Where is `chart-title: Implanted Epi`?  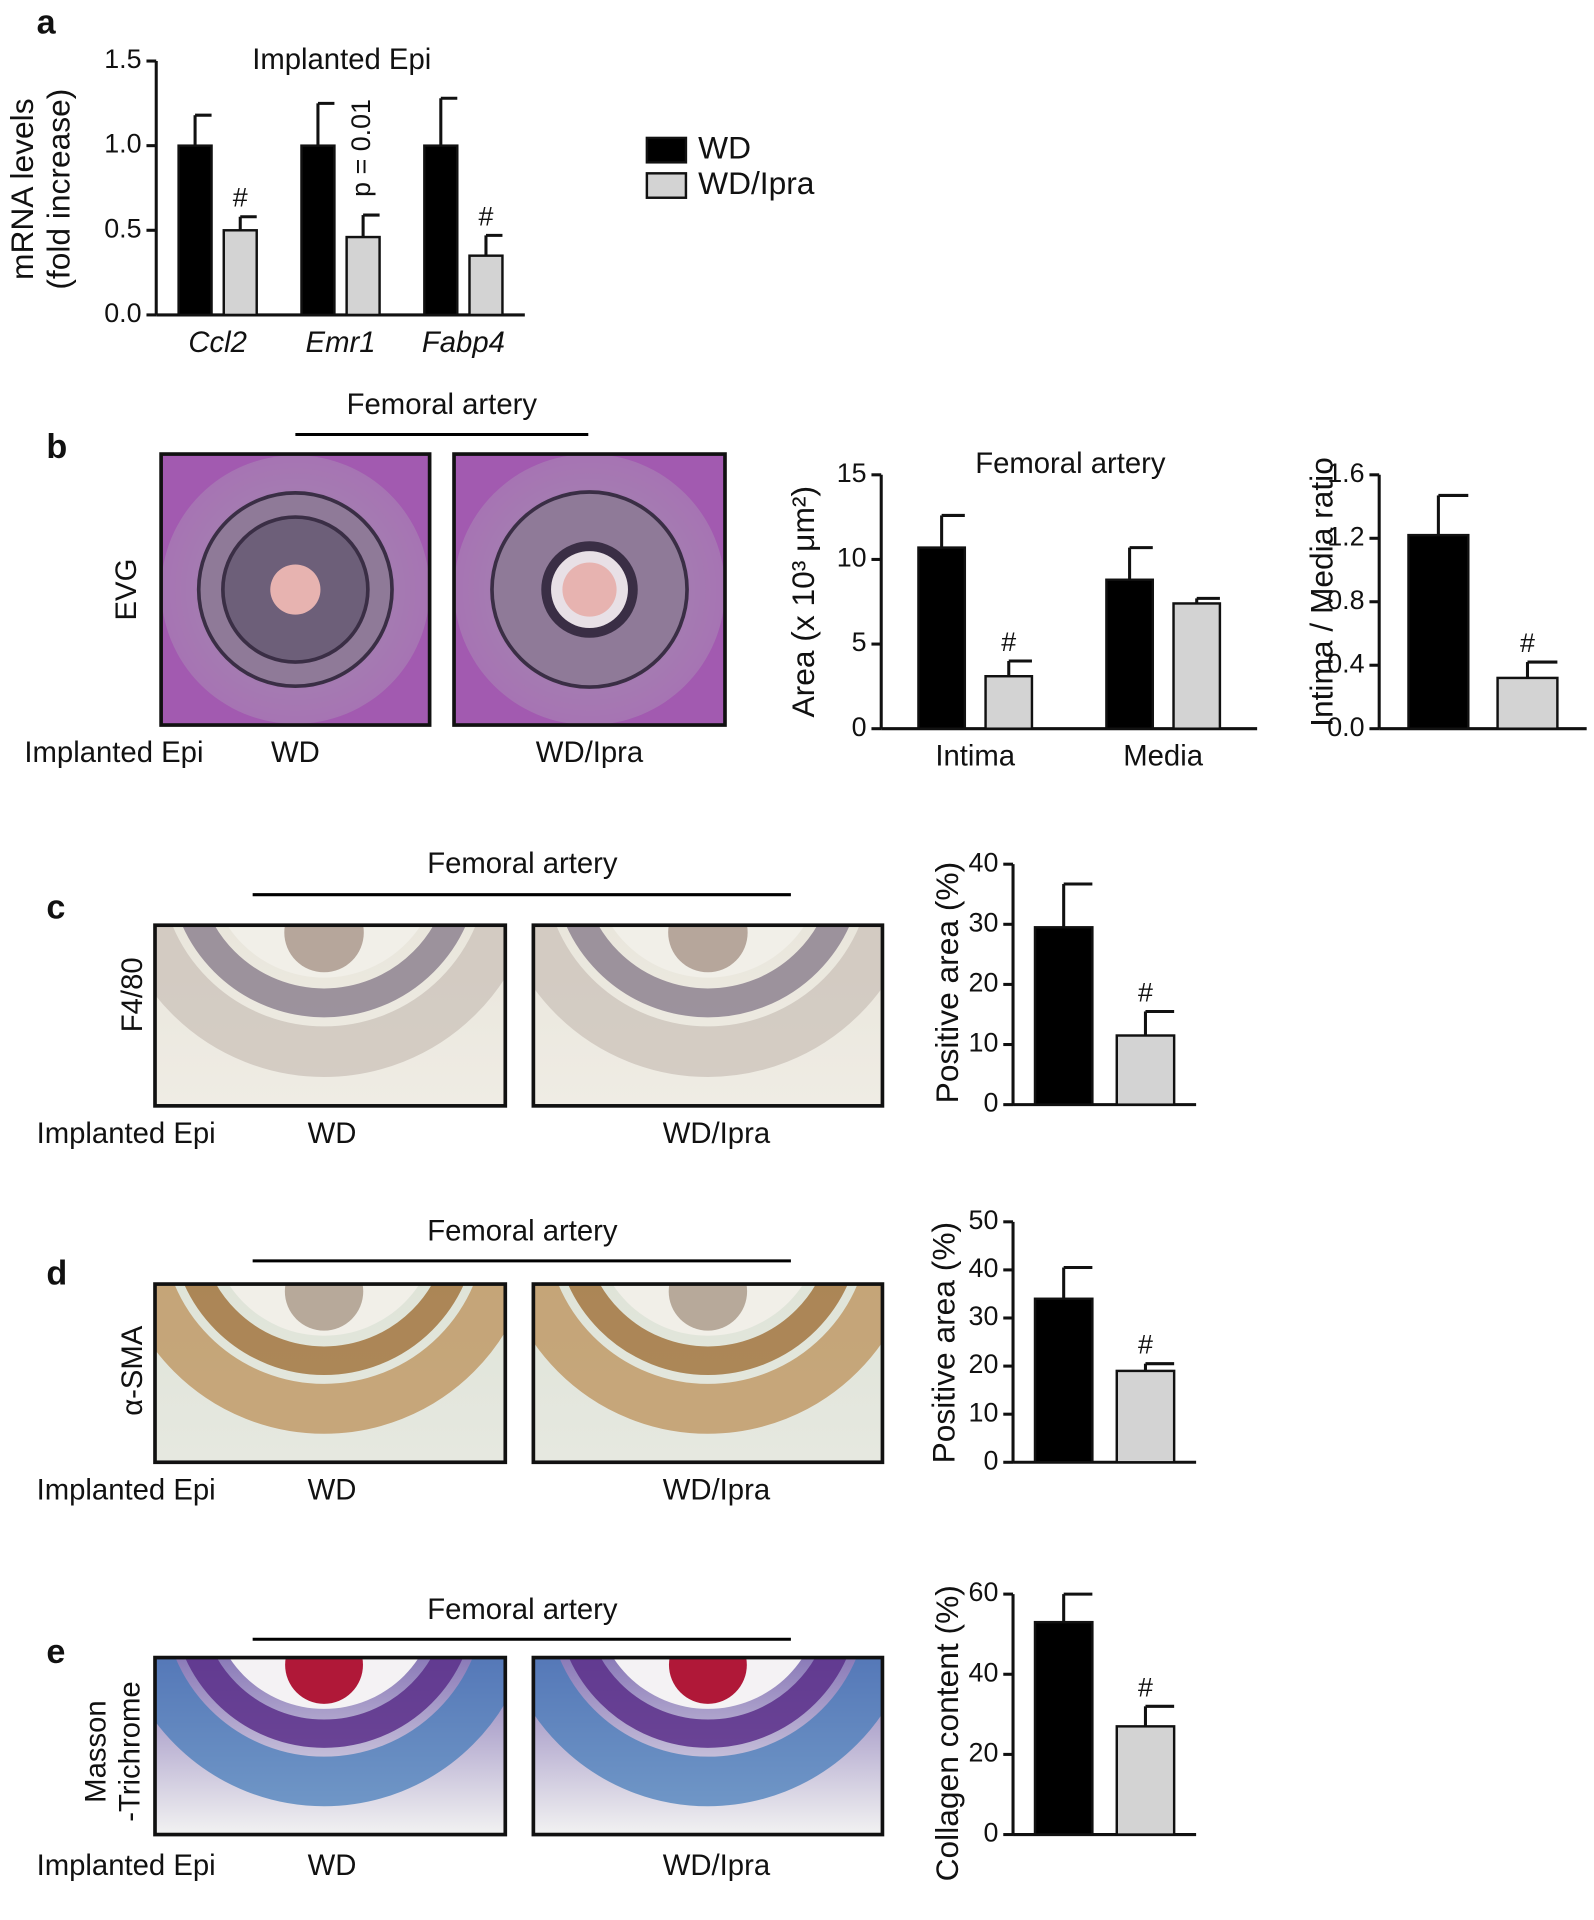
chart-title: Implanted Epi is located at coordinates (341, 59).